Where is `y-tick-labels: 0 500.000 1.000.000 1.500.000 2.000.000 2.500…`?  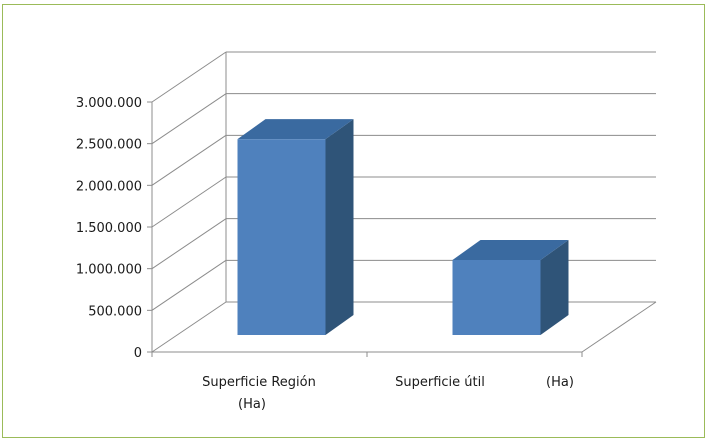
y-tick-labels: 0 500.000 1.000.000 1.500.000 2.000.000 2.500… is located at coordinates (109, 228).